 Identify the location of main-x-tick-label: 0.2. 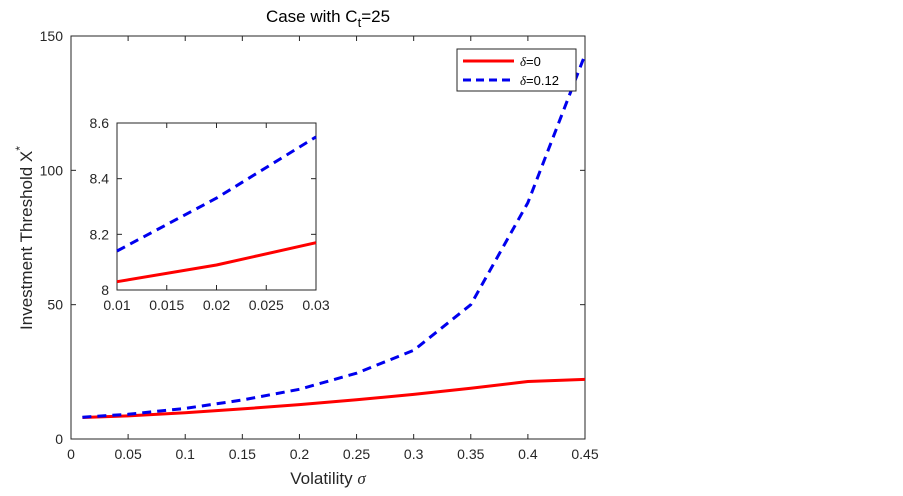
(300, 454).